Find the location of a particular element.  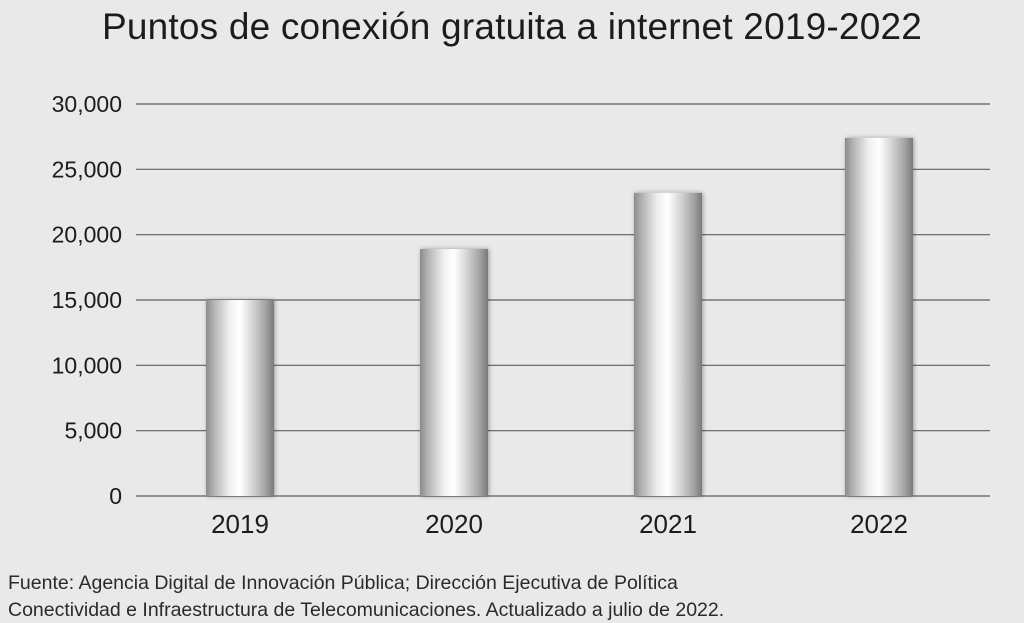

bar-2020 is located at coordinates (454, 372).